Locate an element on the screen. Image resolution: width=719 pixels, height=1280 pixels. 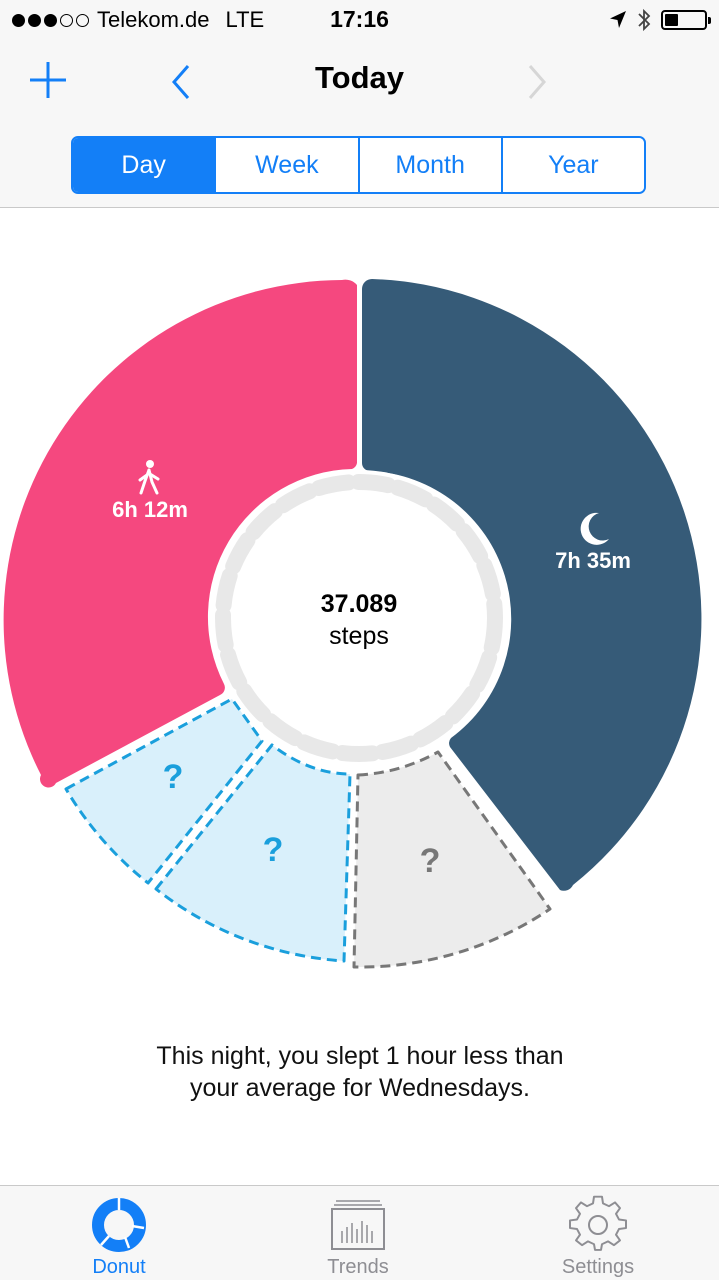
tab-trends-label: Trends is located at coordinates (358, 1267).